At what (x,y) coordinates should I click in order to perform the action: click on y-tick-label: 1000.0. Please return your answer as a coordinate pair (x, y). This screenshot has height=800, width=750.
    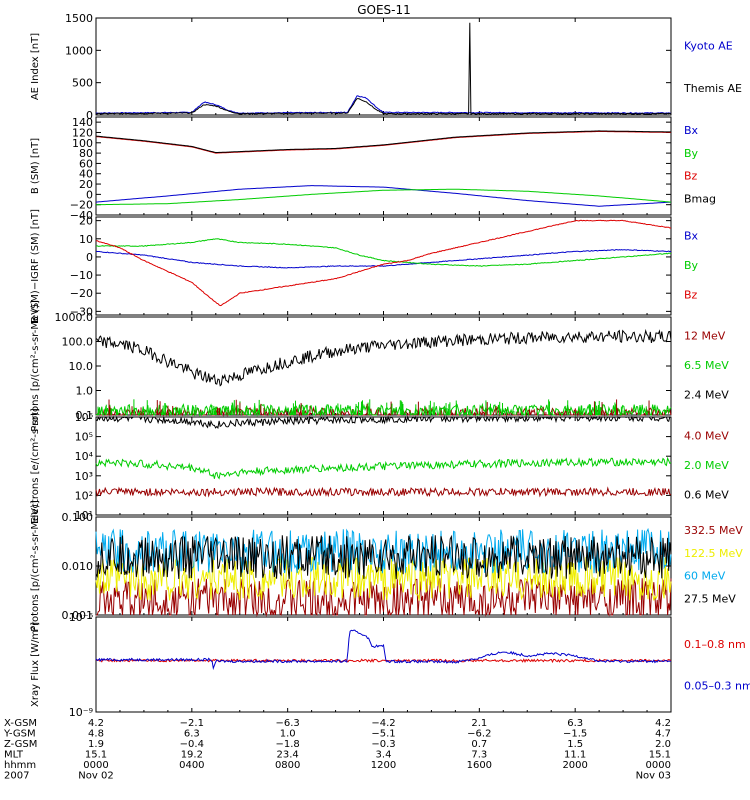
    Looking at the image, I should click on (74, 317).